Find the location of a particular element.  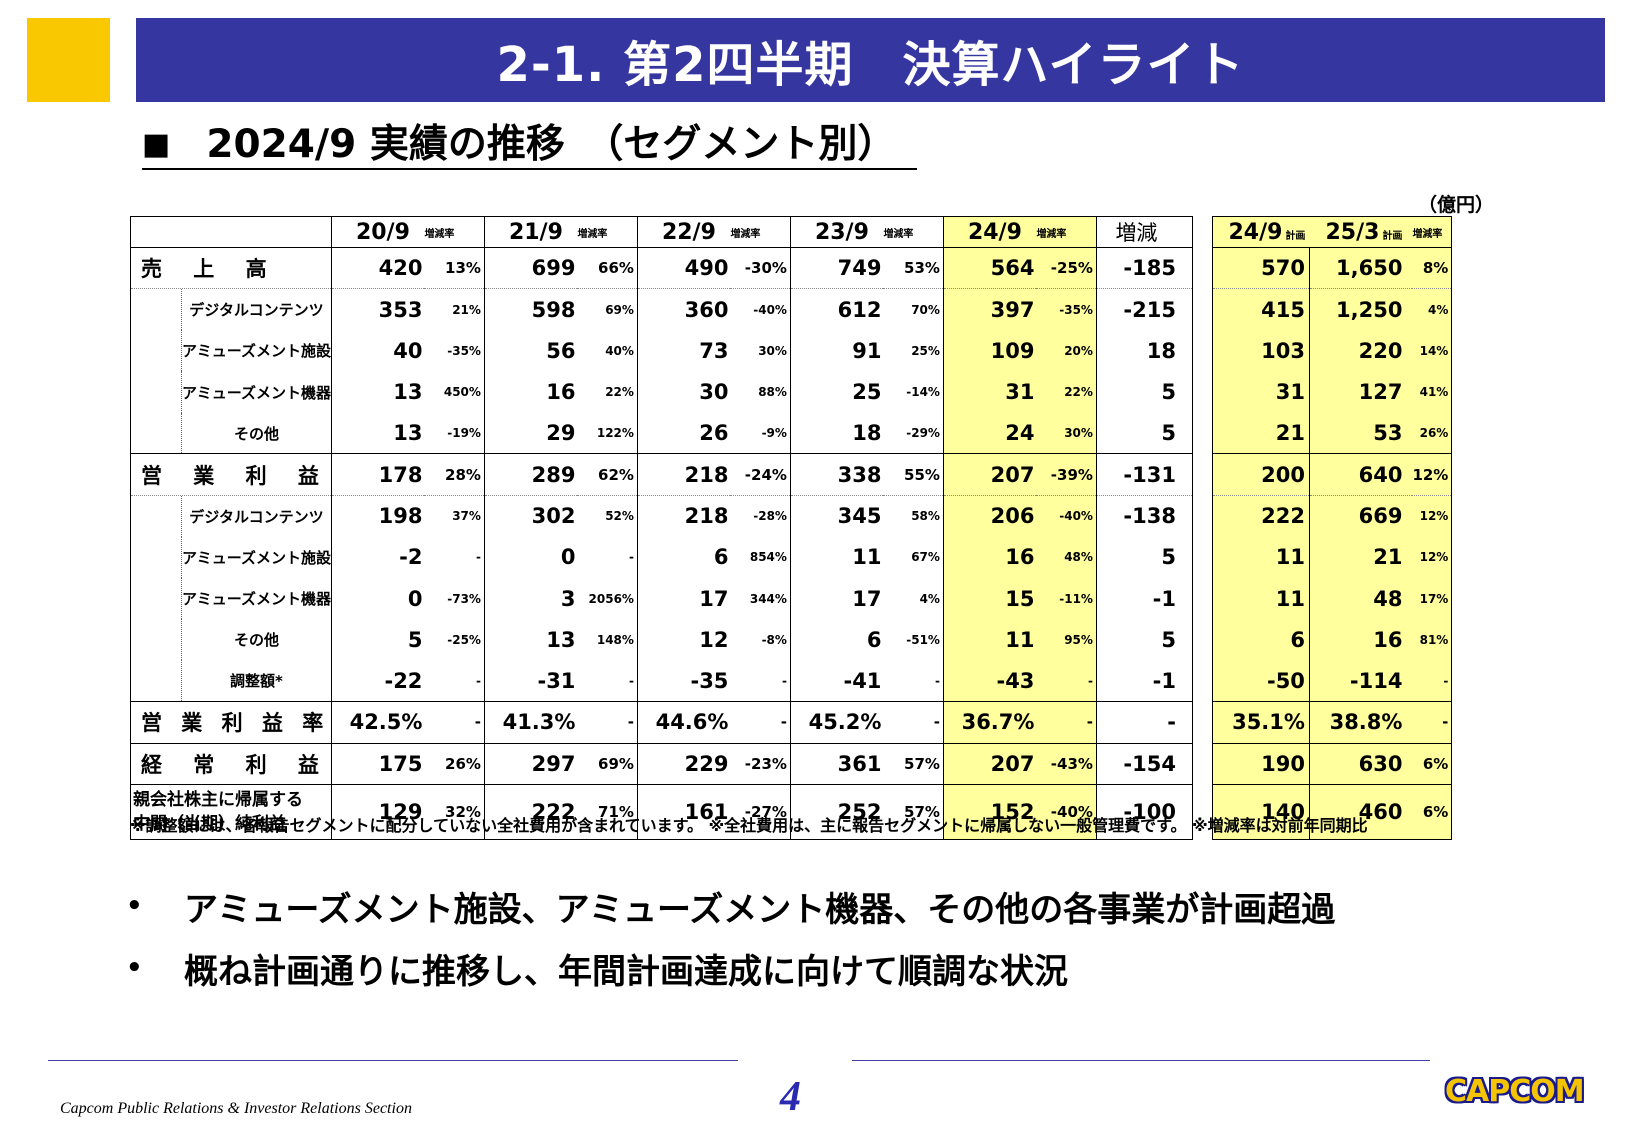

segment-label: アミューズメント機器 is located at coordinates (256, 392).